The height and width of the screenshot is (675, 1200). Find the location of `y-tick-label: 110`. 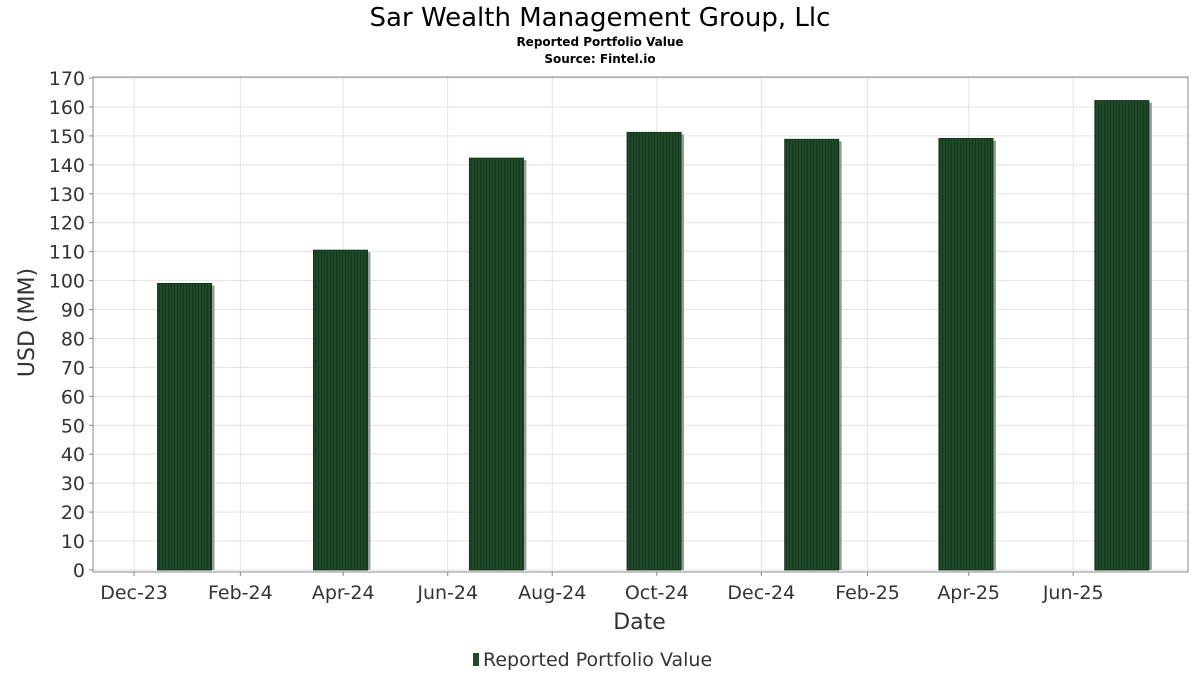

y-tick-label: 110 is located at coordinates (67, 253).